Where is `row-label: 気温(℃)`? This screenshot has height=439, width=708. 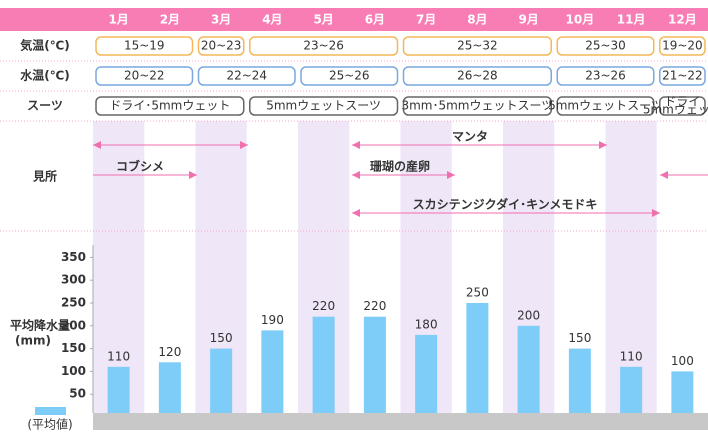 row-label: 気温(℃) is located at coordinates (45, 45).